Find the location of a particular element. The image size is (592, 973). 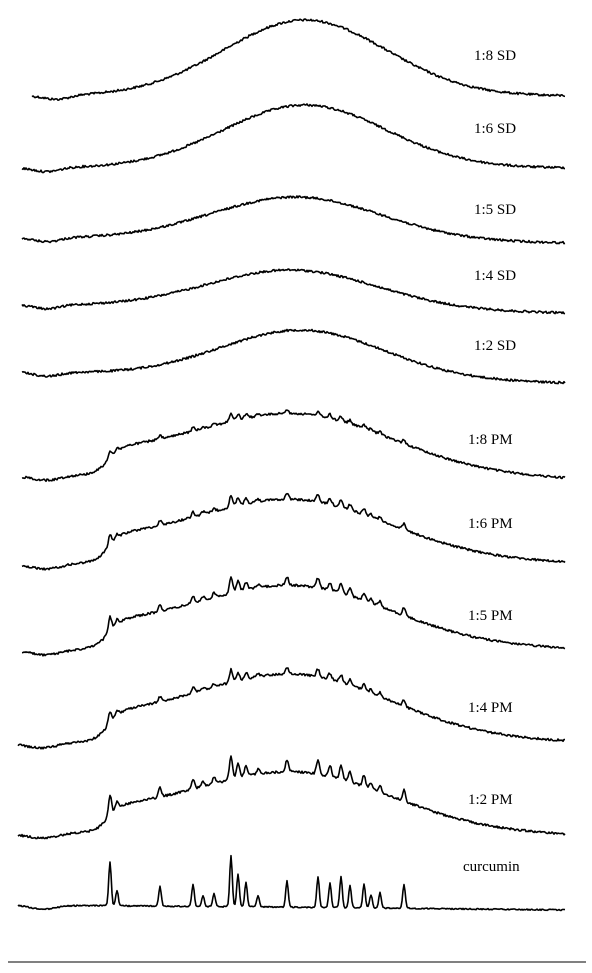

series-label: 1:5 SD is located at coordinates (495, 210).